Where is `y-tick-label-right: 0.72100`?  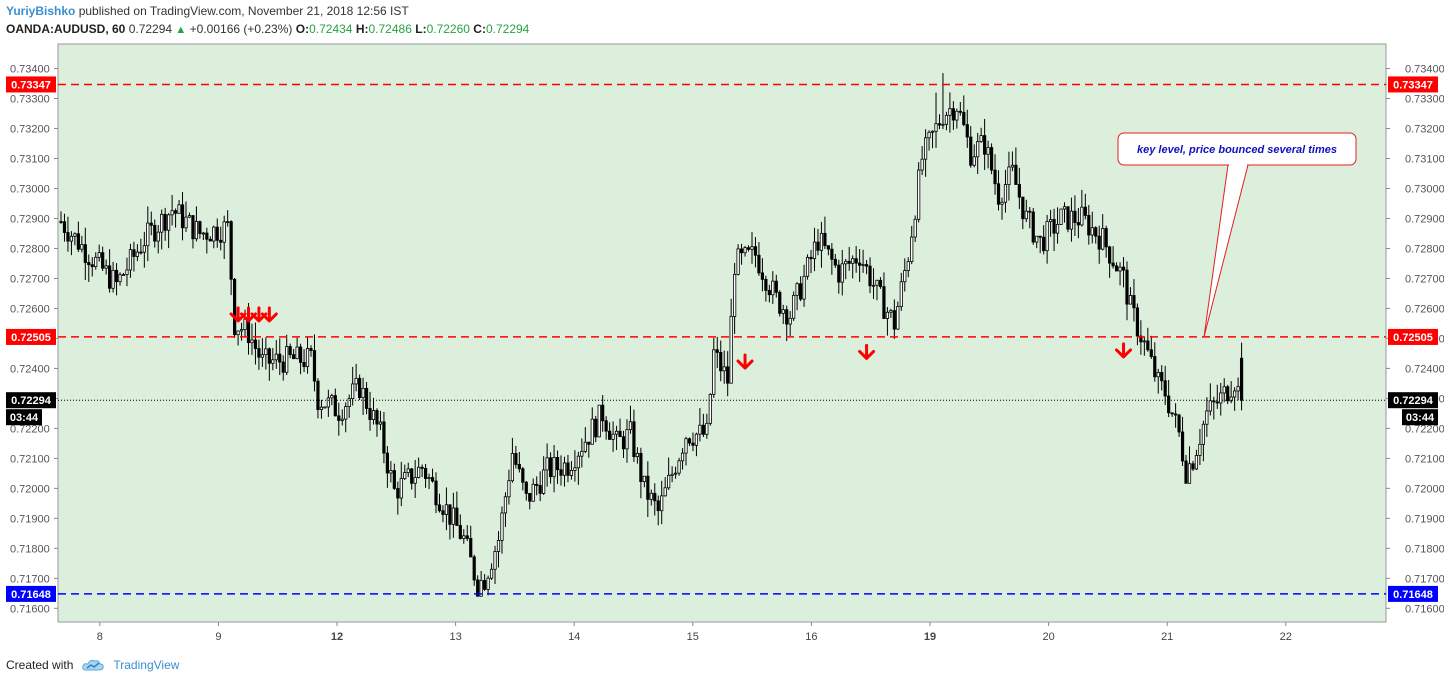
y-tick-label-right: 0.72100 is located at coordinates (1424, 459).